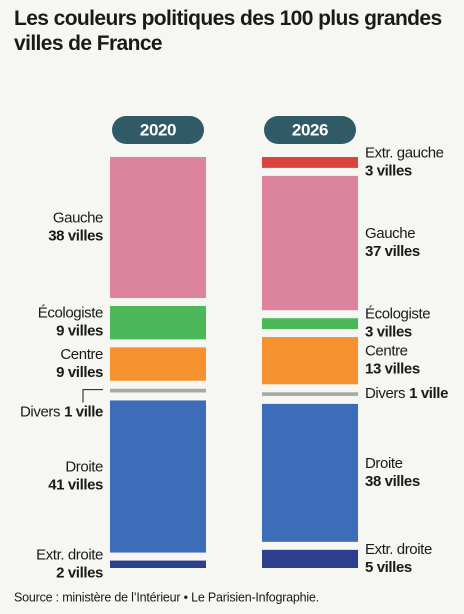 Image resolution: width=464 pixels, height=614 pixels. What do you see at coordinates (75, 484) in the screenshot?
I see `segment-value: 41 villes` at bounding box center [75, 484].